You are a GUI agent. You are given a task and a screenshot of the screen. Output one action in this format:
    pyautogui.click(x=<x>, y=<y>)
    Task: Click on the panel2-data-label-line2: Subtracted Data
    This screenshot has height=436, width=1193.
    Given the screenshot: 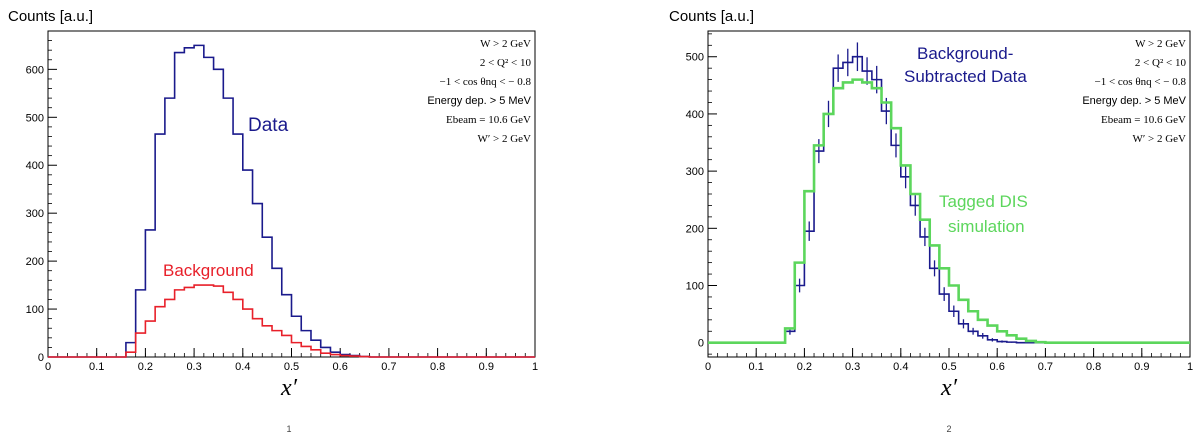 What is the action you would take?
    pyautogui.click(x=965, y=76)
    